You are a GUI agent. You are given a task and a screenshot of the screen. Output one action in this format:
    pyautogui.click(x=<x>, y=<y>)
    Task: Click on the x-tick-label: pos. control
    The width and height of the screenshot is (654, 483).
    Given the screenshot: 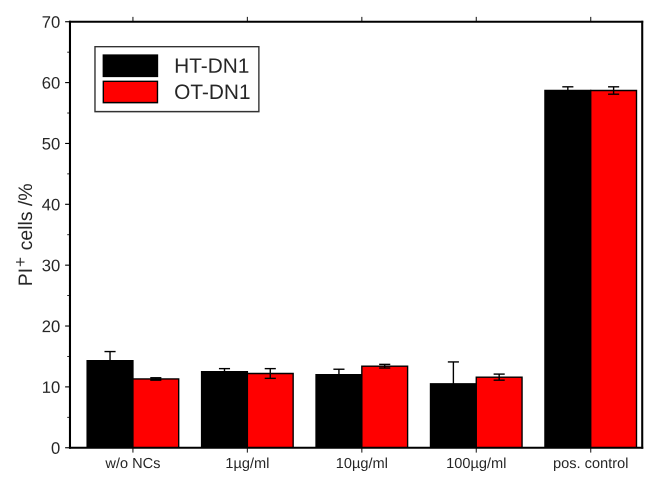 What is the action you would take?
    pyautogui.click(x=591, y=464)
    